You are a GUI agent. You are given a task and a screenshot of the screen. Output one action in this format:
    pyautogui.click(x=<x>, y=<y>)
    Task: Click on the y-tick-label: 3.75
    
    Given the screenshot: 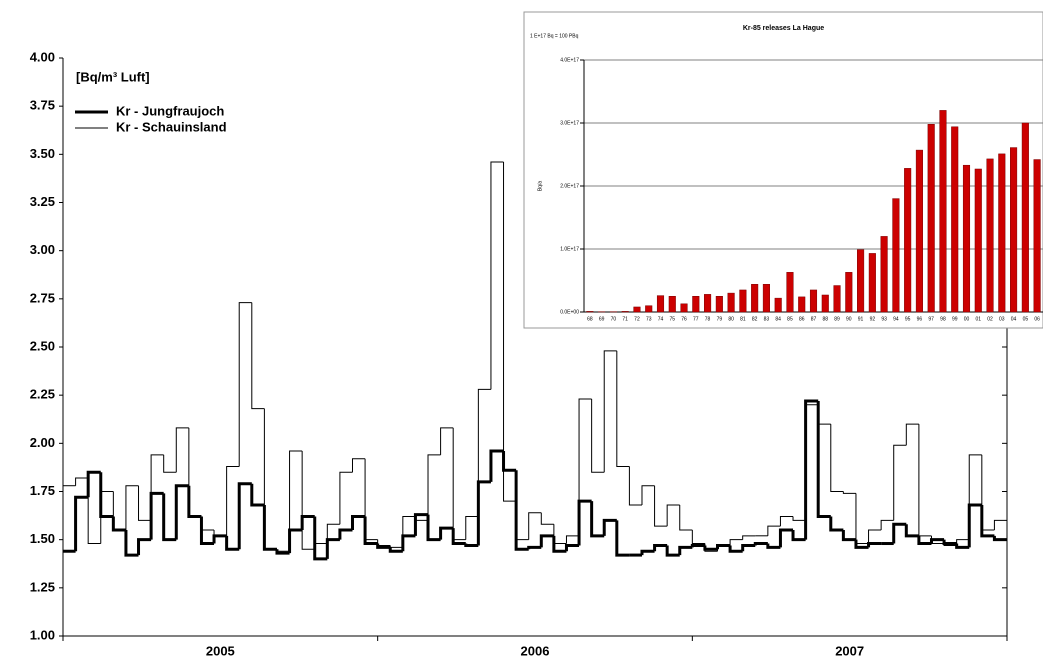 What is the action you would take?
    pyautogui.click(x=42, y=105)
    